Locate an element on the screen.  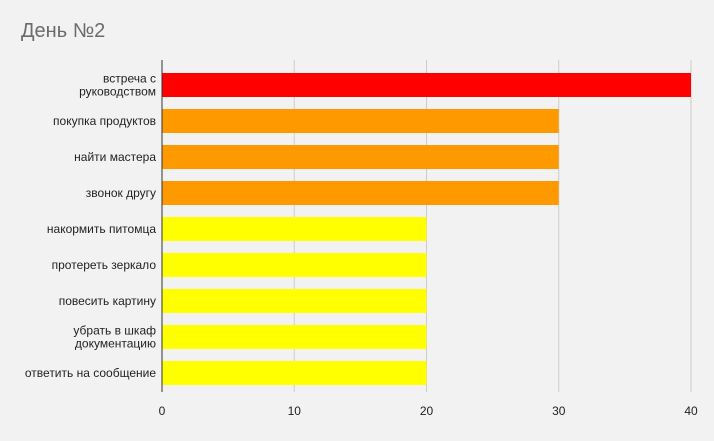
category-label-line: руководством is located at coordinates (117, 92).